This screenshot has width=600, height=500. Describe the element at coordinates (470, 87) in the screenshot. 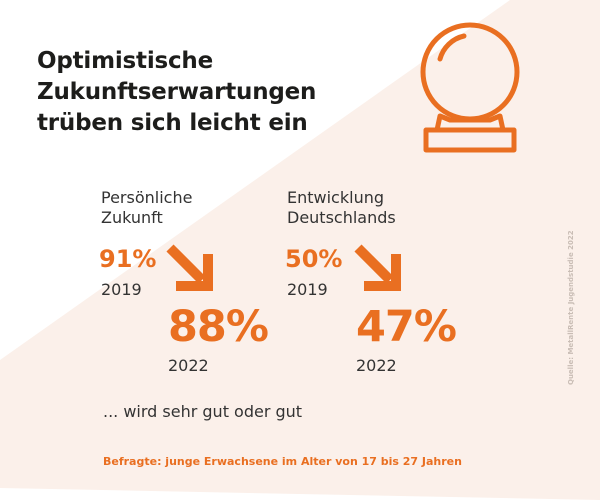

I see `crystal-ball-icon` at that location.